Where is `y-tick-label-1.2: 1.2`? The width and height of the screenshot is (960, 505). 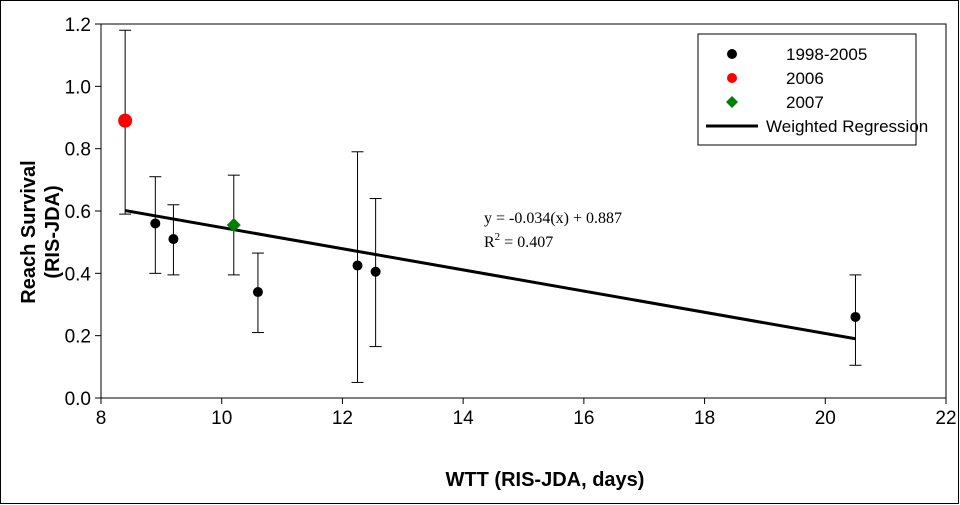 y-tick-label-1.2: 1.2 is located at coordinates (78, 25).